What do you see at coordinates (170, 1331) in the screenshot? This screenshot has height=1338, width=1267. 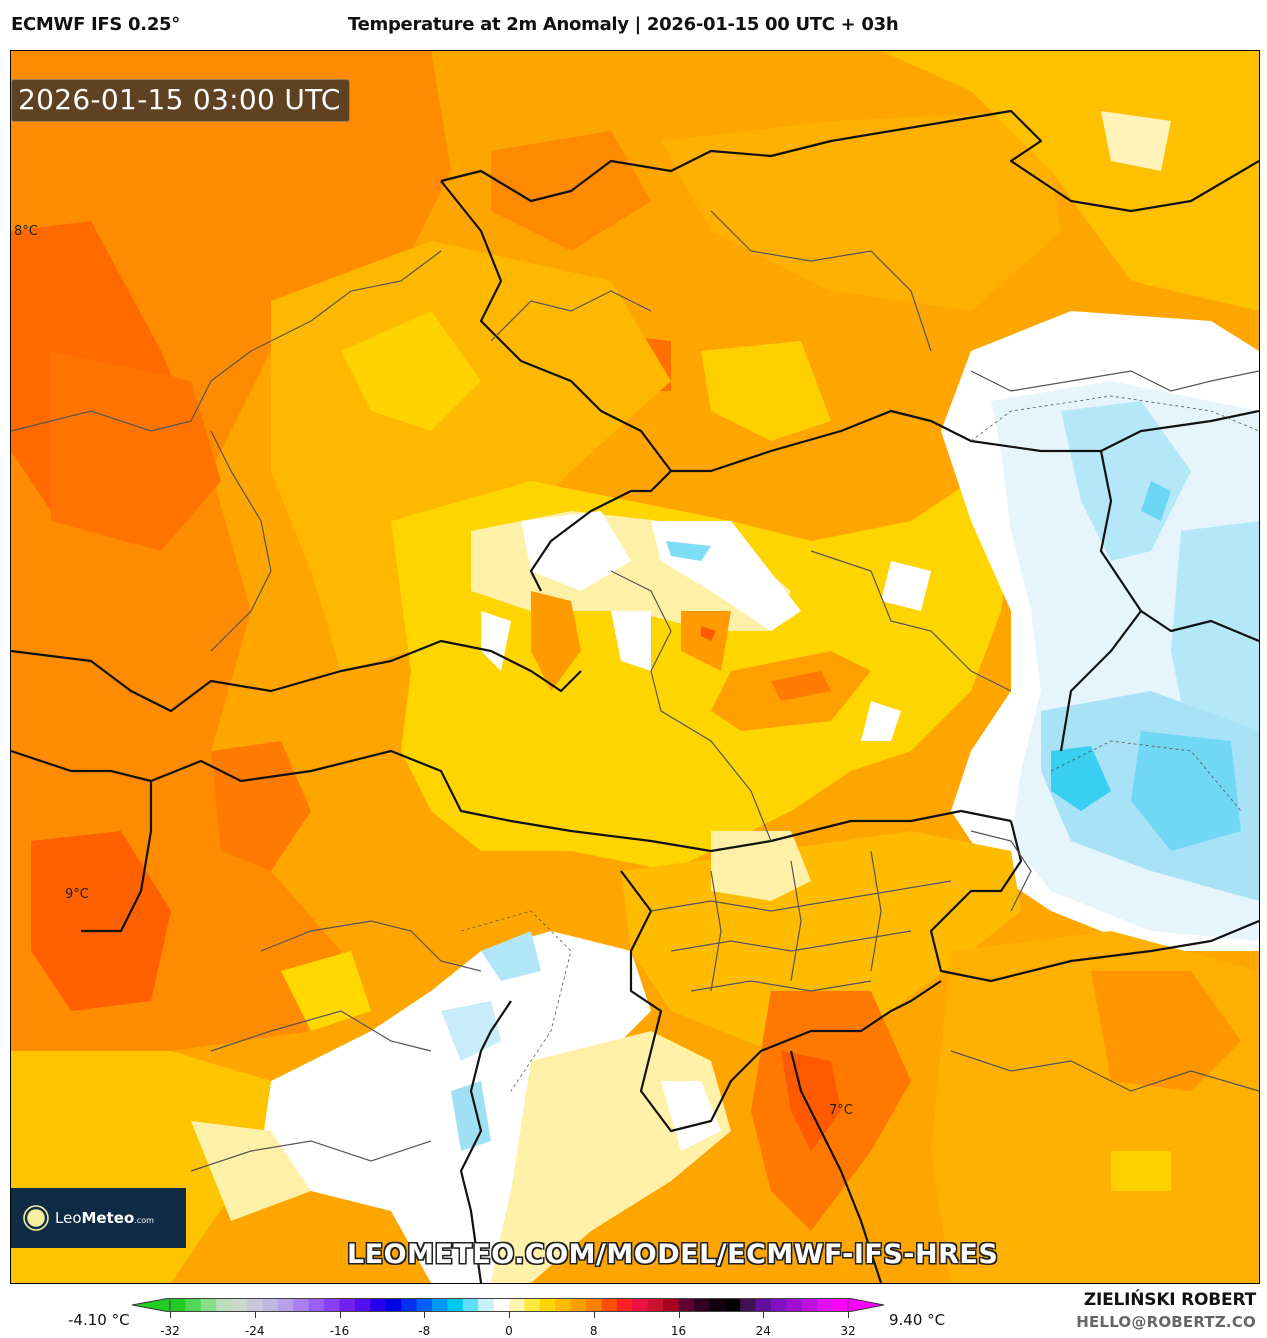 I see `tick-label: -32` at bounding box center [170, 1331].